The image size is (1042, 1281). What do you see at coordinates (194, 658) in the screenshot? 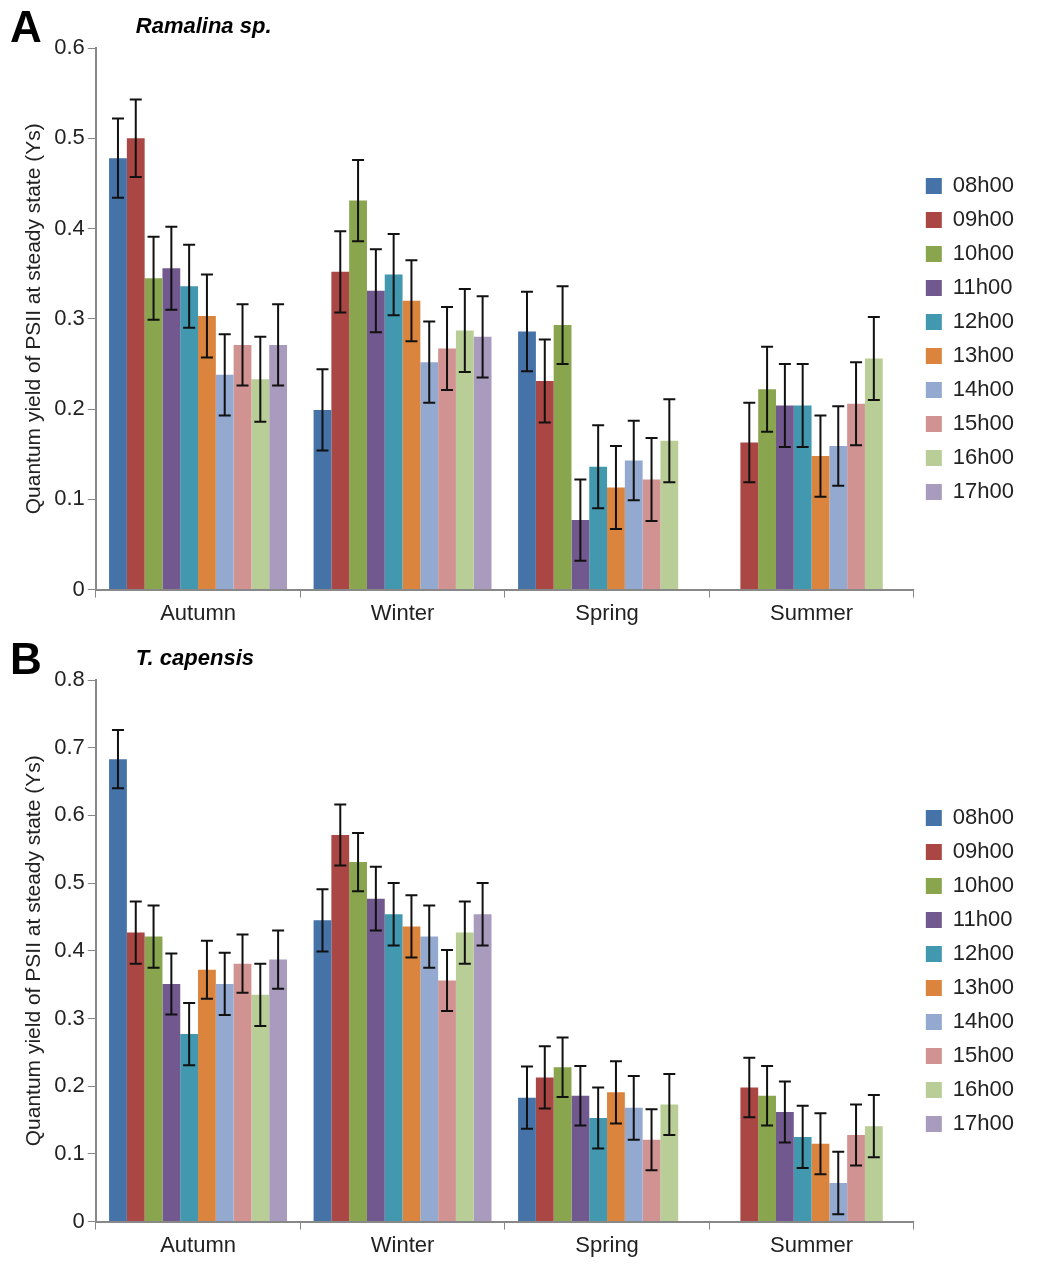
I see `chart-title: T. capensis` at bounding box center [194, 658].